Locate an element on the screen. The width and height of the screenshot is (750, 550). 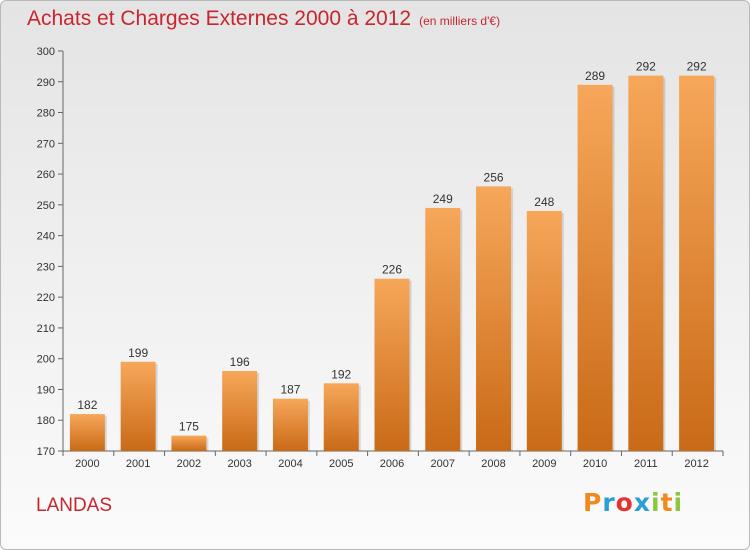
x-tick-label: 2000 is located at coordinates (87, 464).